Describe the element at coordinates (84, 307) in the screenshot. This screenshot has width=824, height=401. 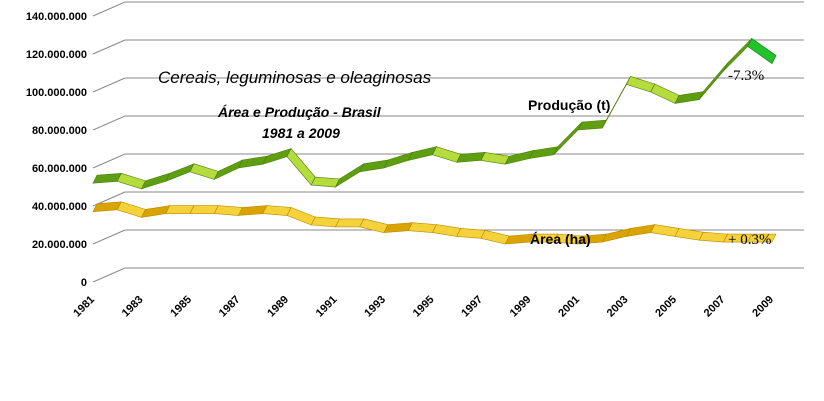
I see `x-tick-label: 1981` at that location.